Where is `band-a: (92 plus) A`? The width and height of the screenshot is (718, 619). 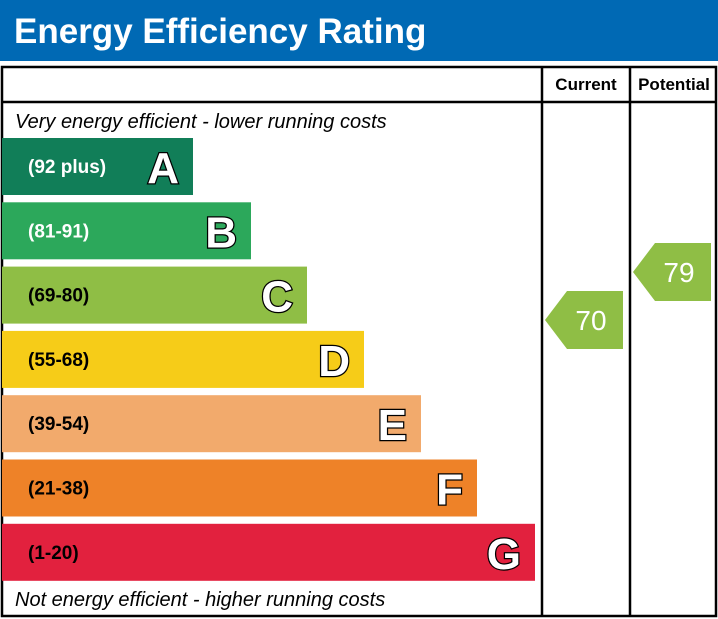
band-a: (92 plus) A is located at coordinates (97, 166).